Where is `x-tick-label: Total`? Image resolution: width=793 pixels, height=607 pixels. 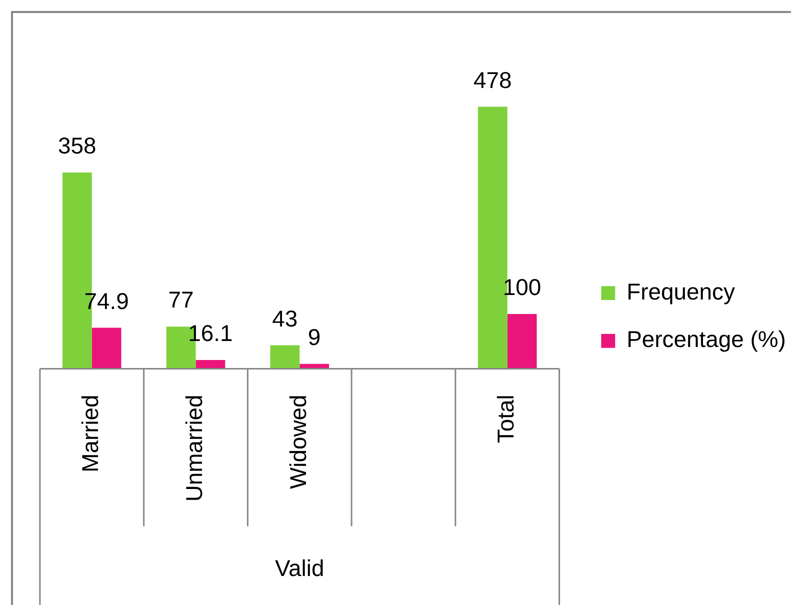 x-tick-label: Total is located at coordinates (505, 419).